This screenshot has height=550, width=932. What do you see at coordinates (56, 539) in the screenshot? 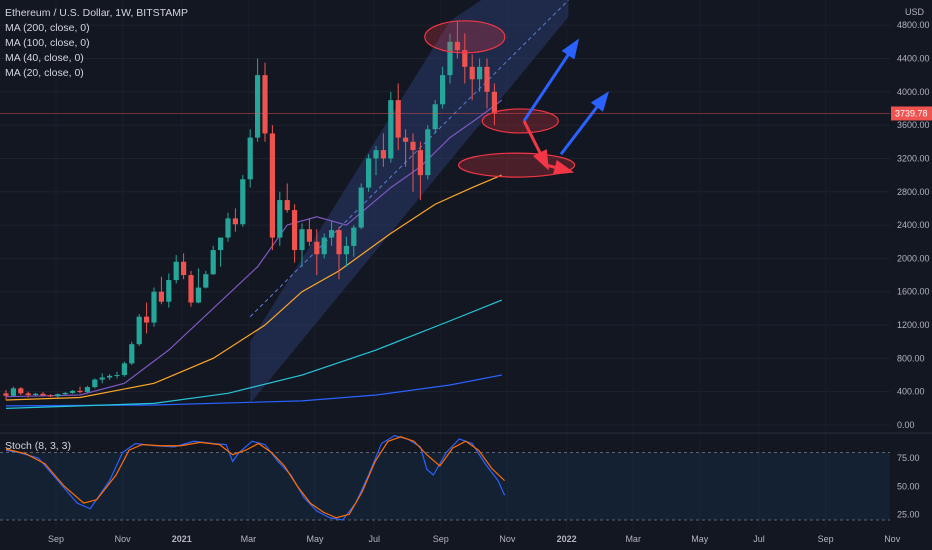
I see `time-tick: Sep` at bounding box center [56, 539].